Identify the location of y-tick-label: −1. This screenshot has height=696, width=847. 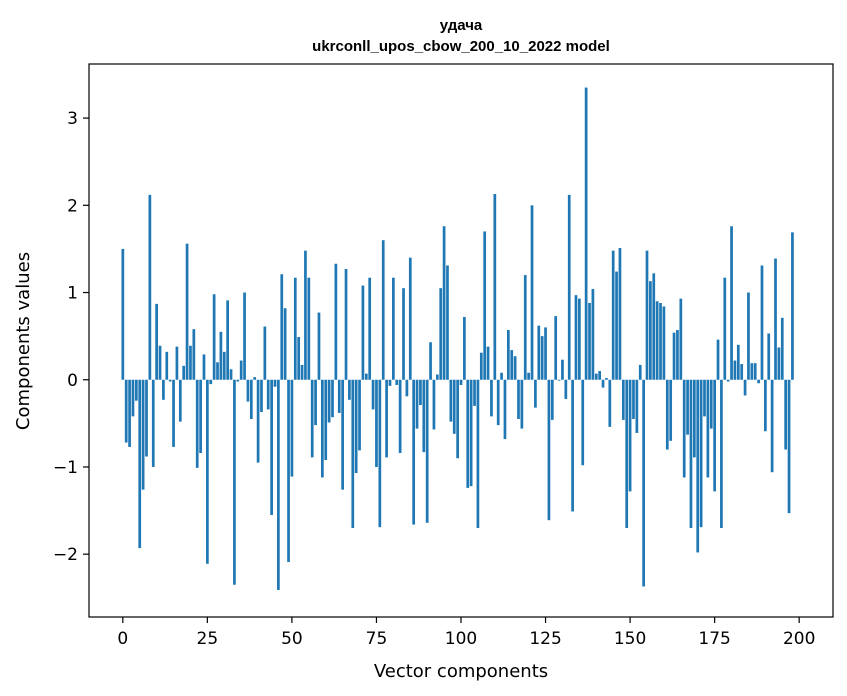
(65, 468).